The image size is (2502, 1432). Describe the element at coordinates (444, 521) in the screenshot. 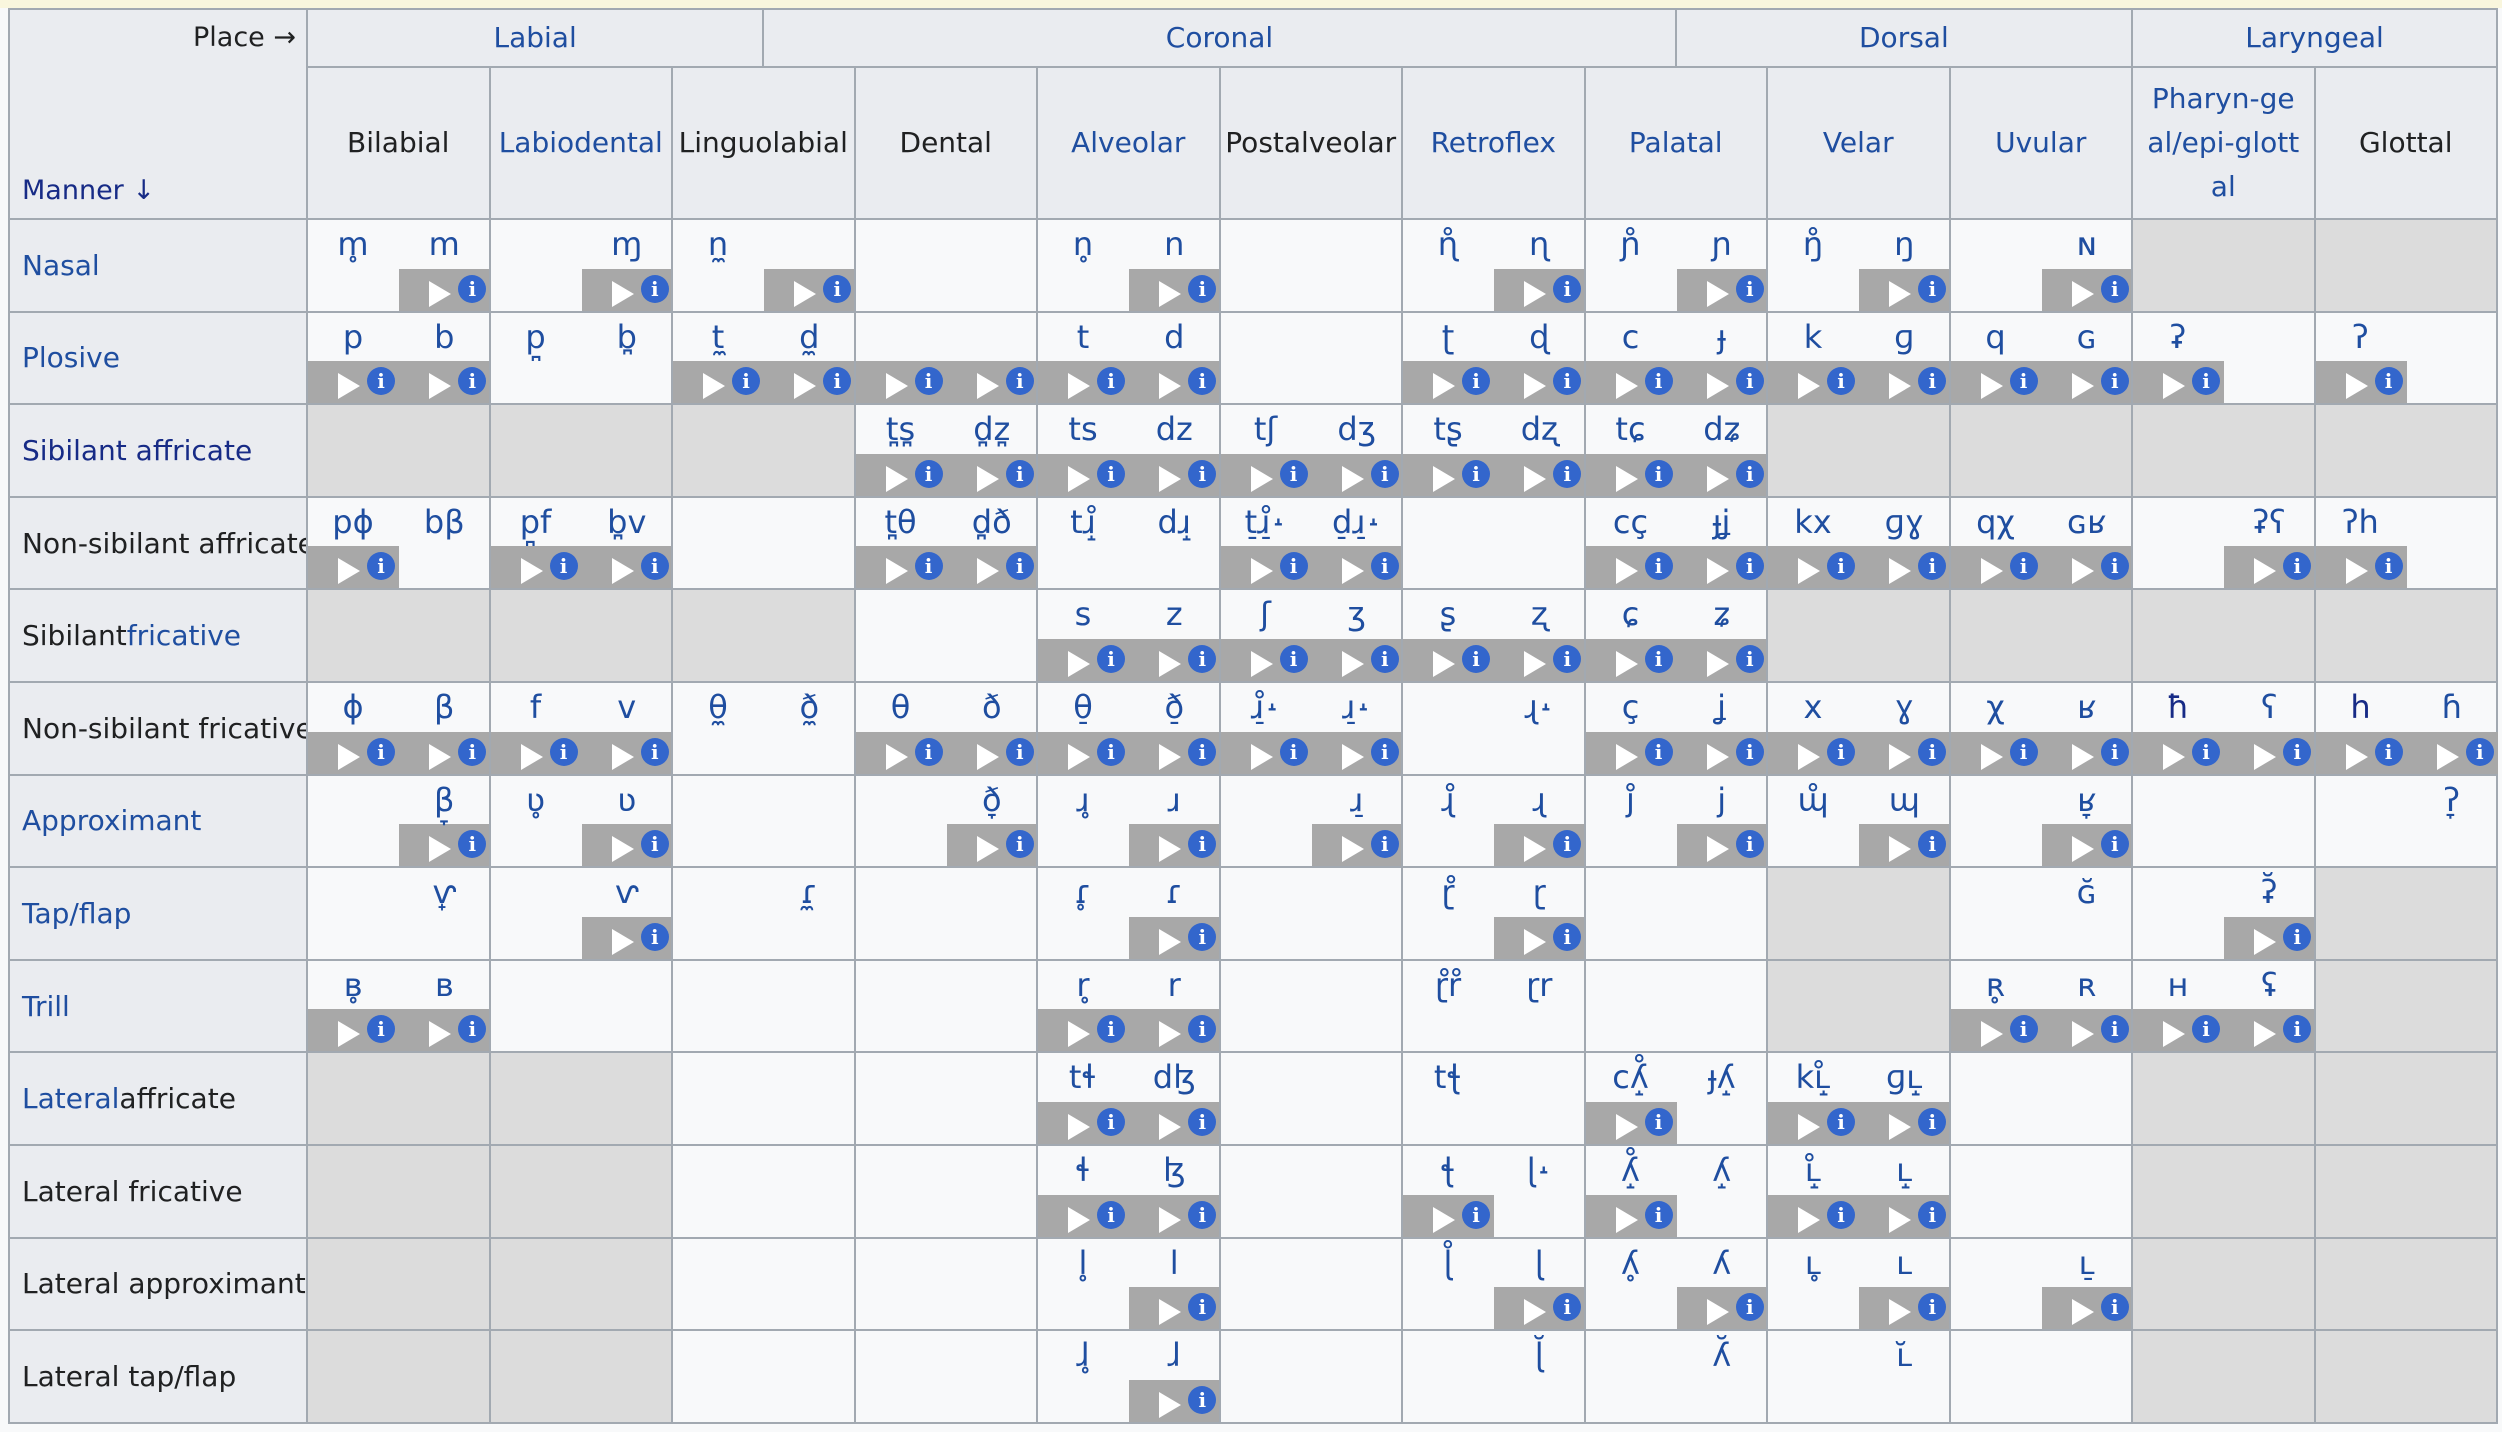

I see `ipa-symbol: bβ` at that location.